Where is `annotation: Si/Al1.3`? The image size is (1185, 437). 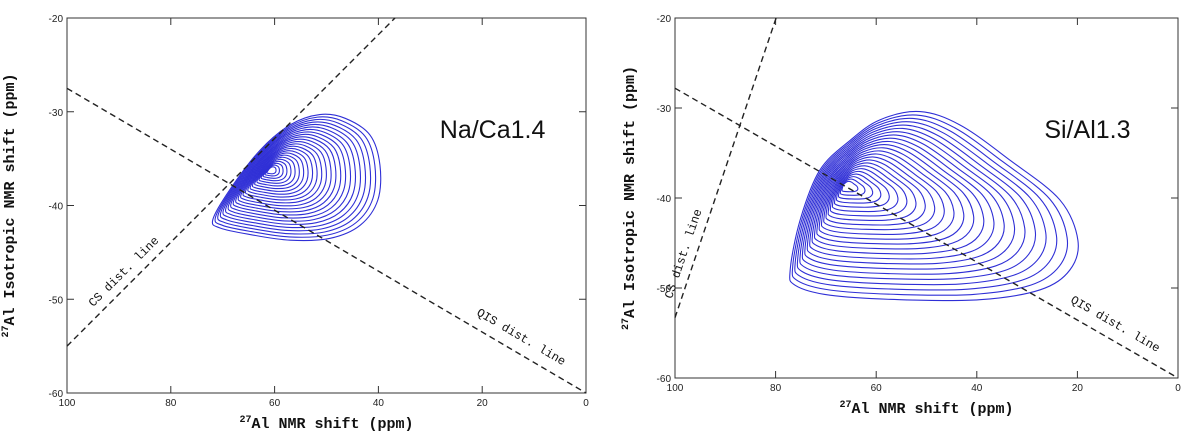
annotation: Si/Al1.3 is located at coordinates (1087, 130).